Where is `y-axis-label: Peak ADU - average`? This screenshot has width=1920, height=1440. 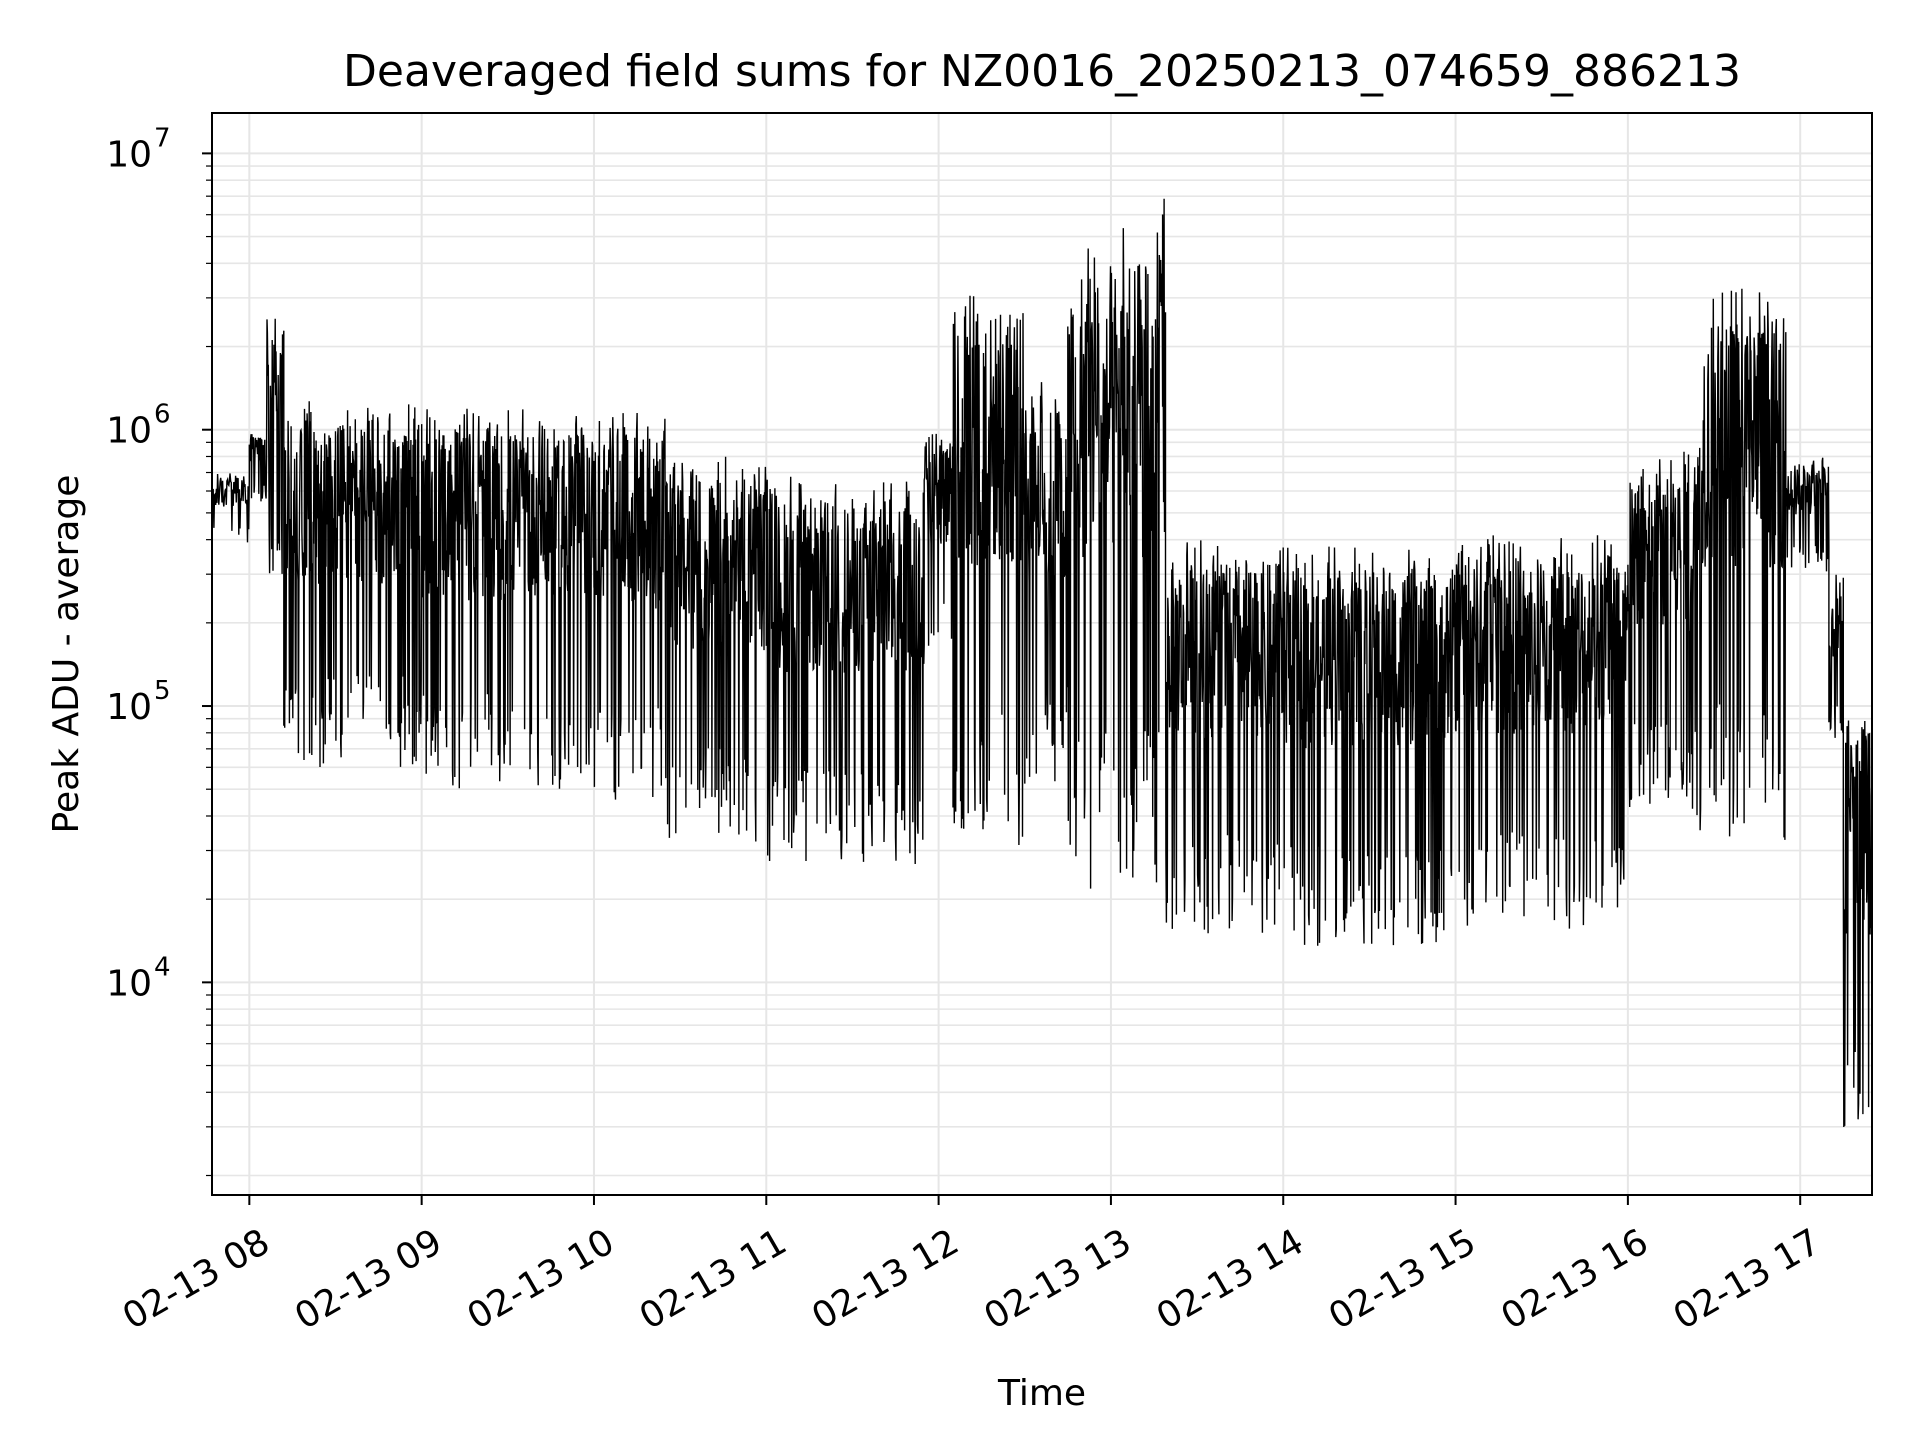
y-axis-label: Peak ADU - average is located at coordinates (66, 654).